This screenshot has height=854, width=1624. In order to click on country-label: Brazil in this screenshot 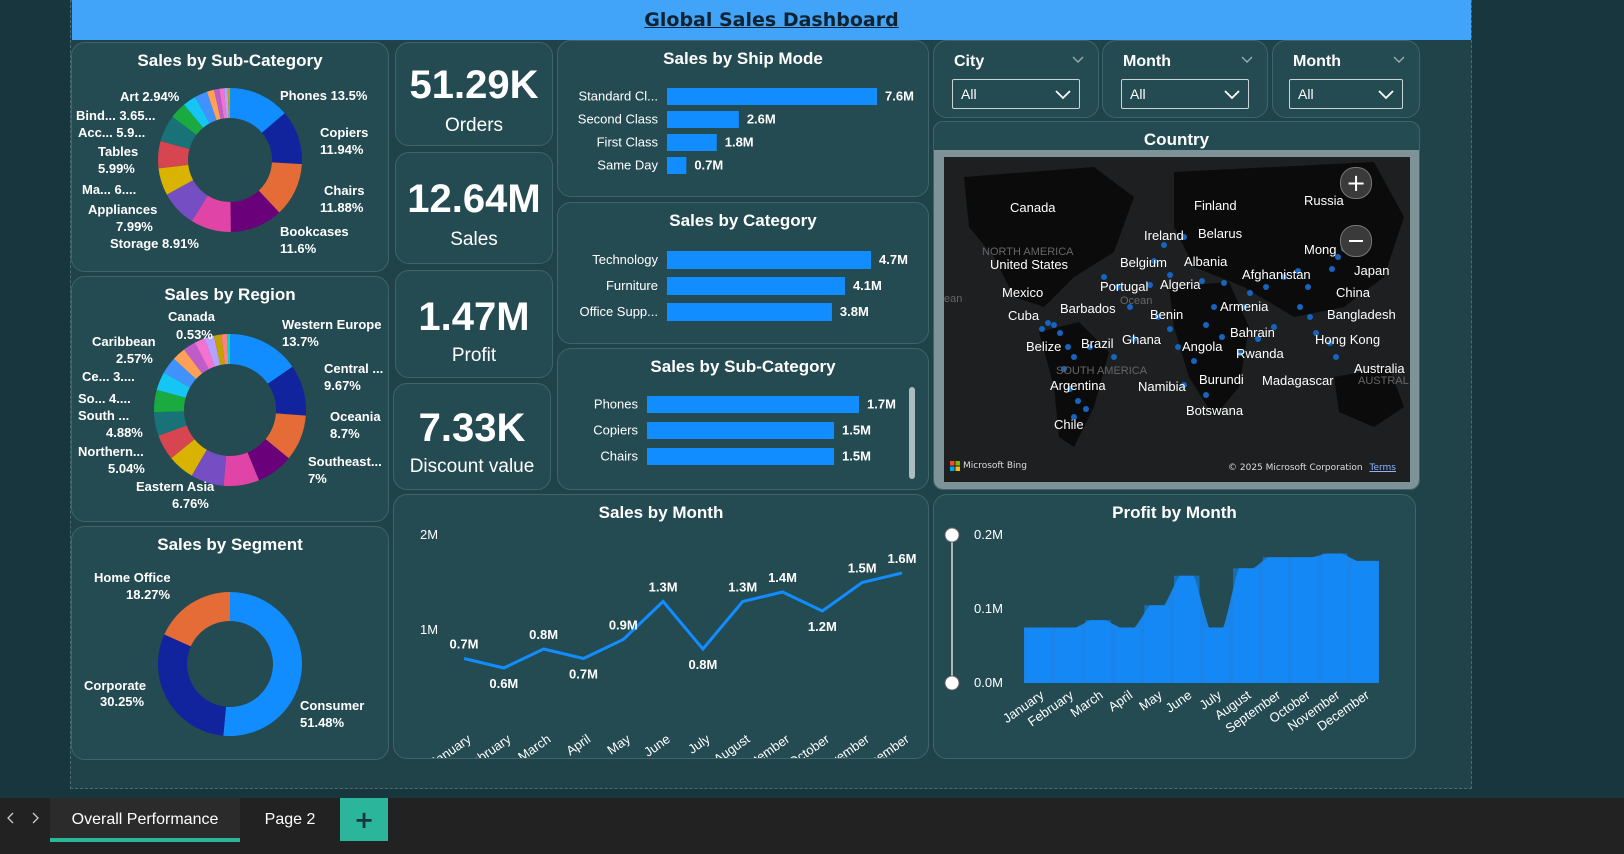, I will do `click(1097, 343)`.